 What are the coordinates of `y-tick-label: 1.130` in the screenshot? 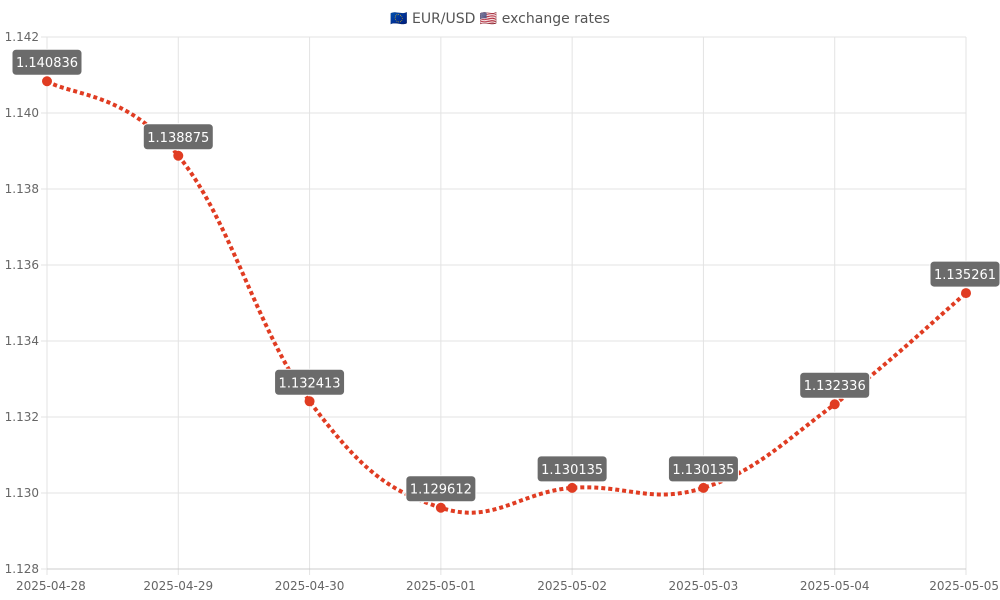 It's located at (22, 493).